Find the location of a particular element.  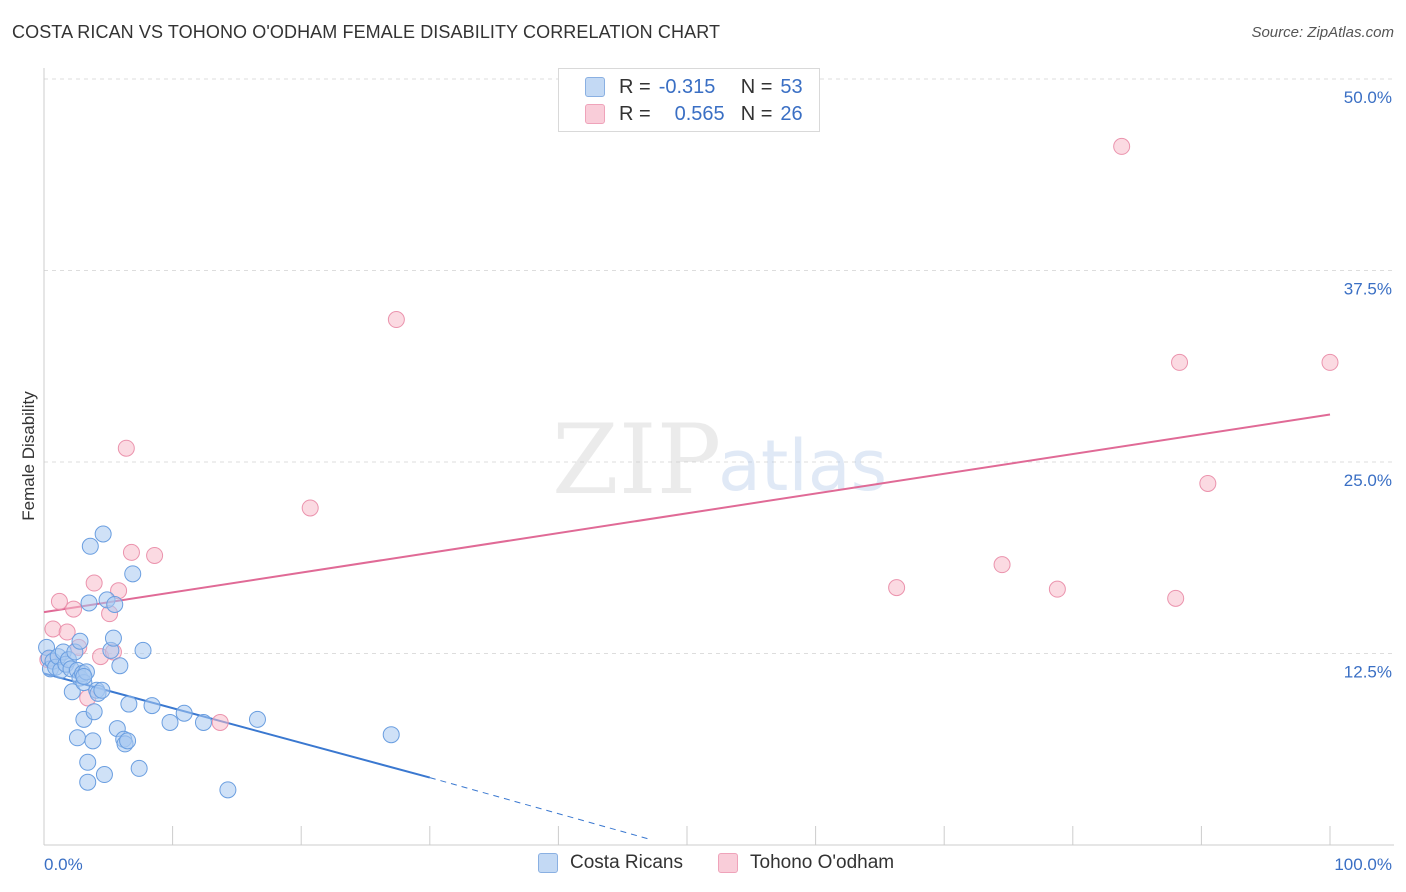

legend-row-tohono: R = 0.565 N = 26 is located at coordinates (694, 114).